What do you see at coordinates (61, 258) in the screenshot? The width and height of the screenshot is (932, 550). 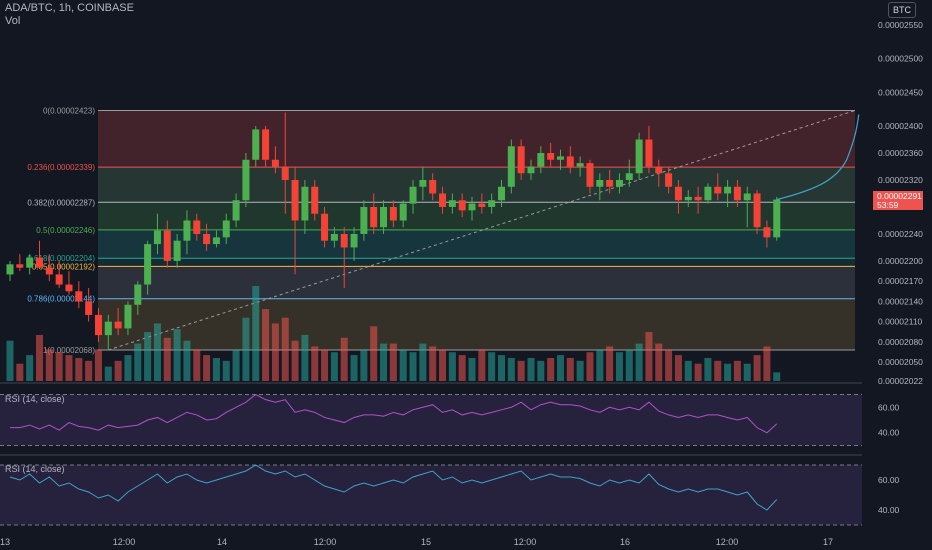 I see `fib-level-label: 0.618(0.00002204)` at bounding box center [61, 258].